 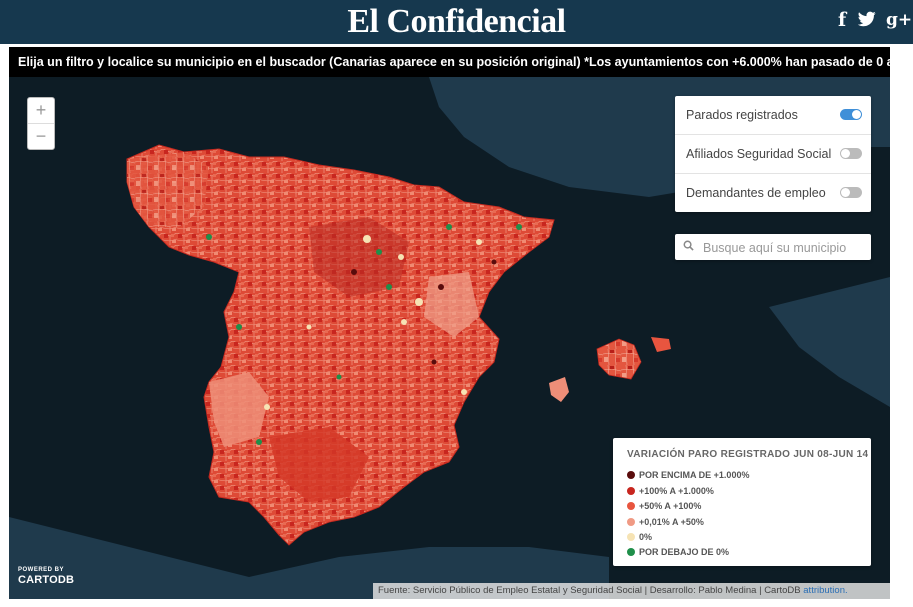 I want to click on site-header: El Confidencial f g+, so click(x=456, y=22).